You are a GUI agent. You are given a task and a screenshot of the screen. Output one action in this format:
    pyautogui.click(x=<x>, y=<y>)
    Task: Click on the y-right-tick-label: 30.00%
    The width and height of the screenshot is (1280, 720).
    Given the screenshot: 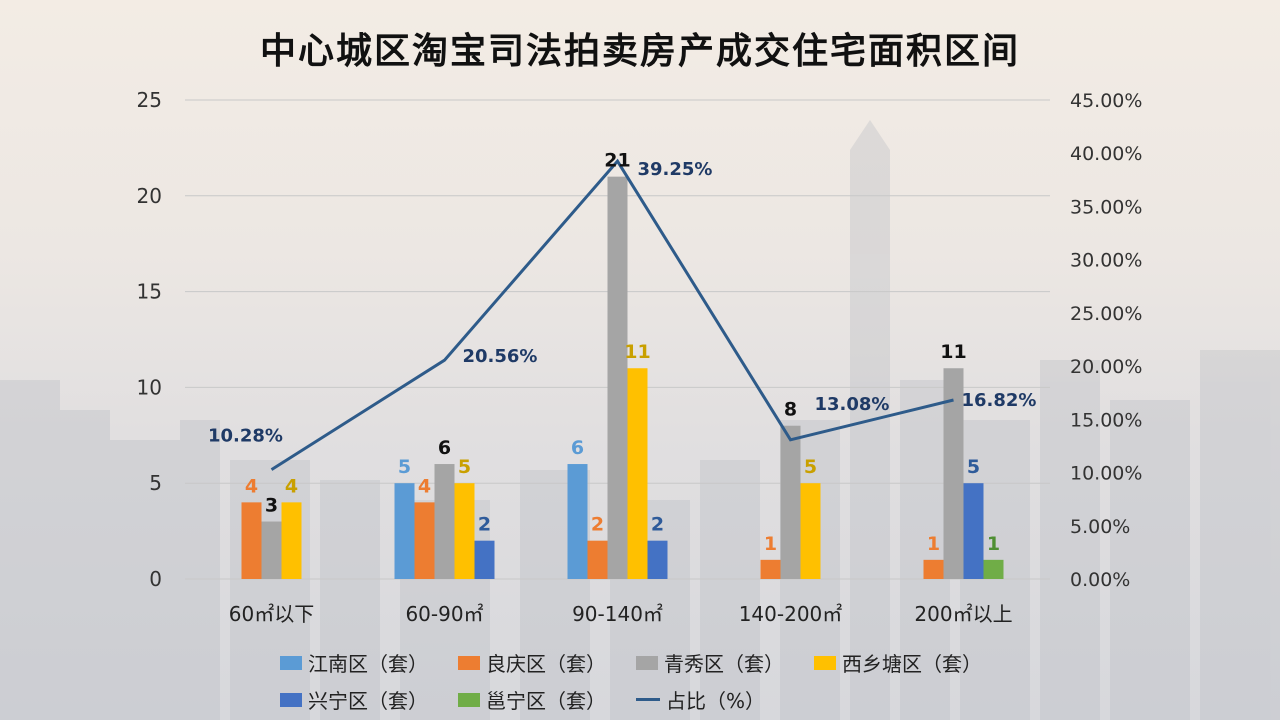 What is the action you would take?
    pyautogui.click(x=1106, y=261)
    